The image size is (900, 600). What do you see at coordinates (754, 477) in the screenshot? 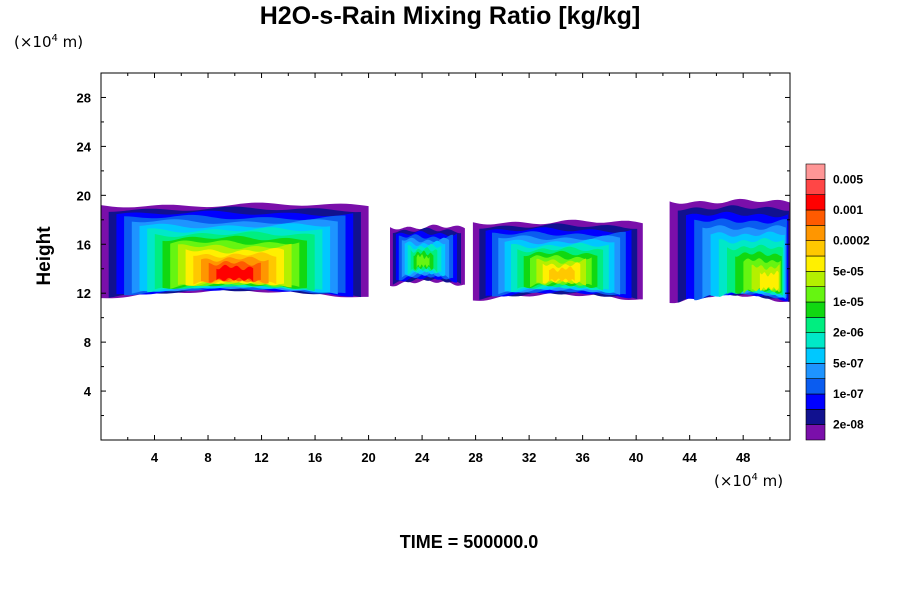
I see `x-unit-exponent: 4` at bounding box center [754, 477].